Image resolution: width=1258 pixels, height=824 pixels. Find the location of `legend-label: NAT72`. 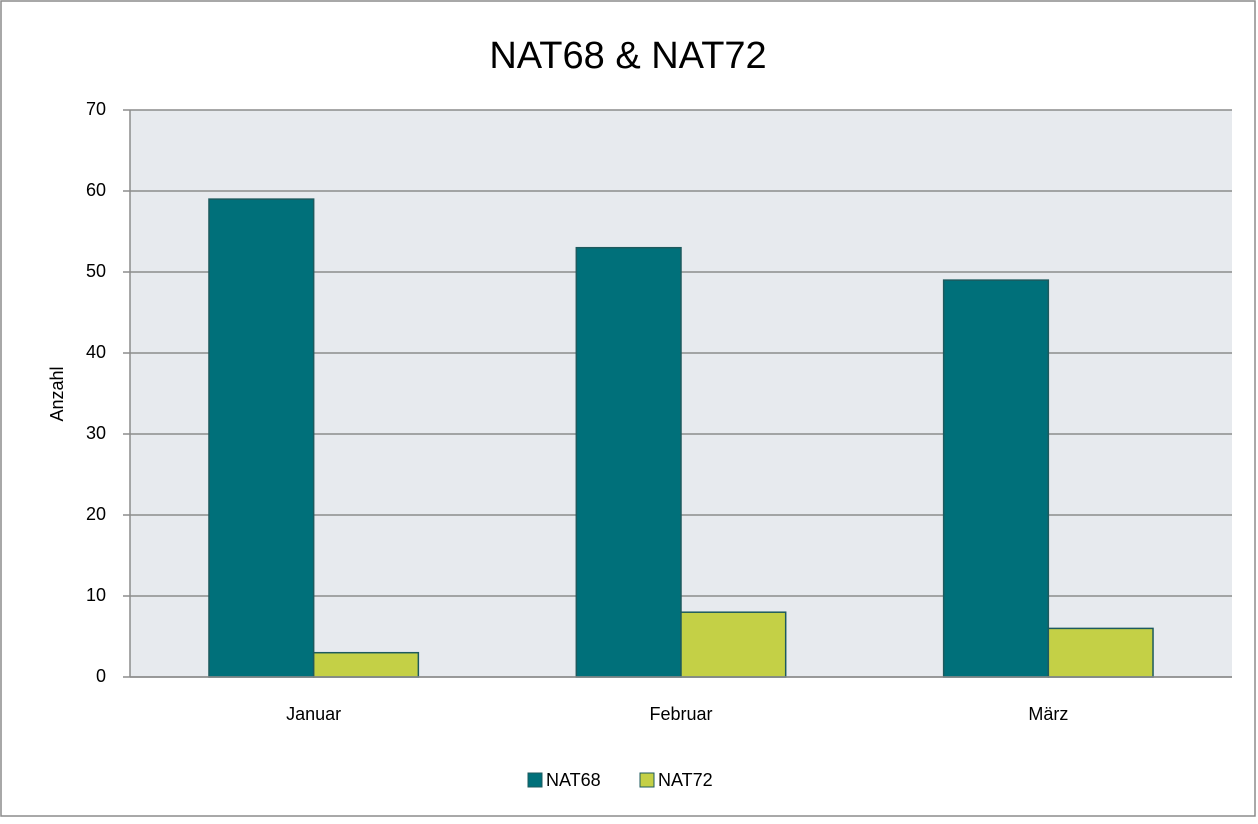

legend-label: NAT72 is located at coordinates (685, 780).